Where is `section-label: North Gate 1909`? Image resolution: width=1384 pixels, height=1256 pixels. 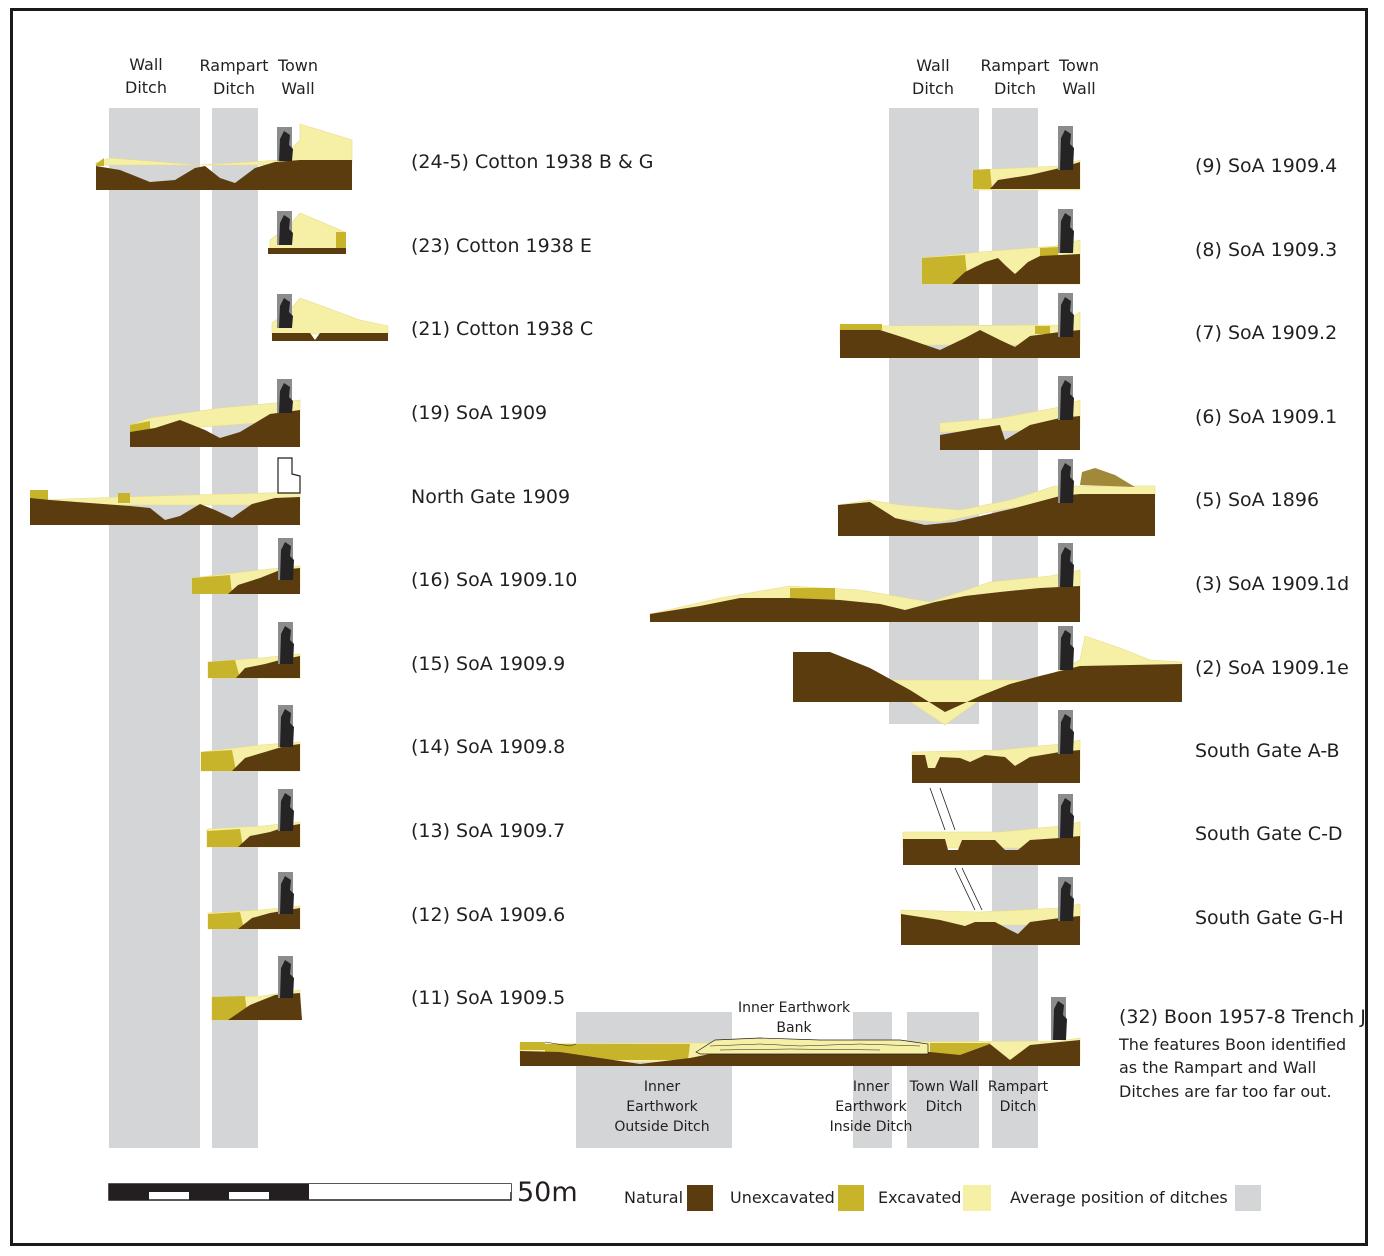 section-label: North Gate 1909 is located at coordinates (490, 497).